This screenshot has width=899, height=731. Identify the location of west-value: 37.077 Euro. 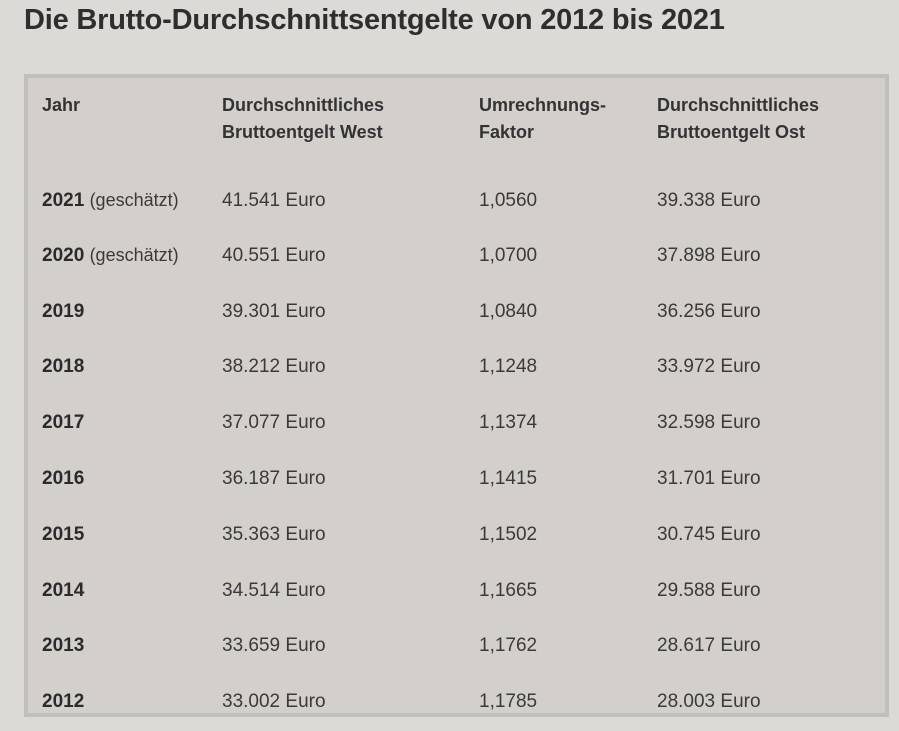
(274, 423).